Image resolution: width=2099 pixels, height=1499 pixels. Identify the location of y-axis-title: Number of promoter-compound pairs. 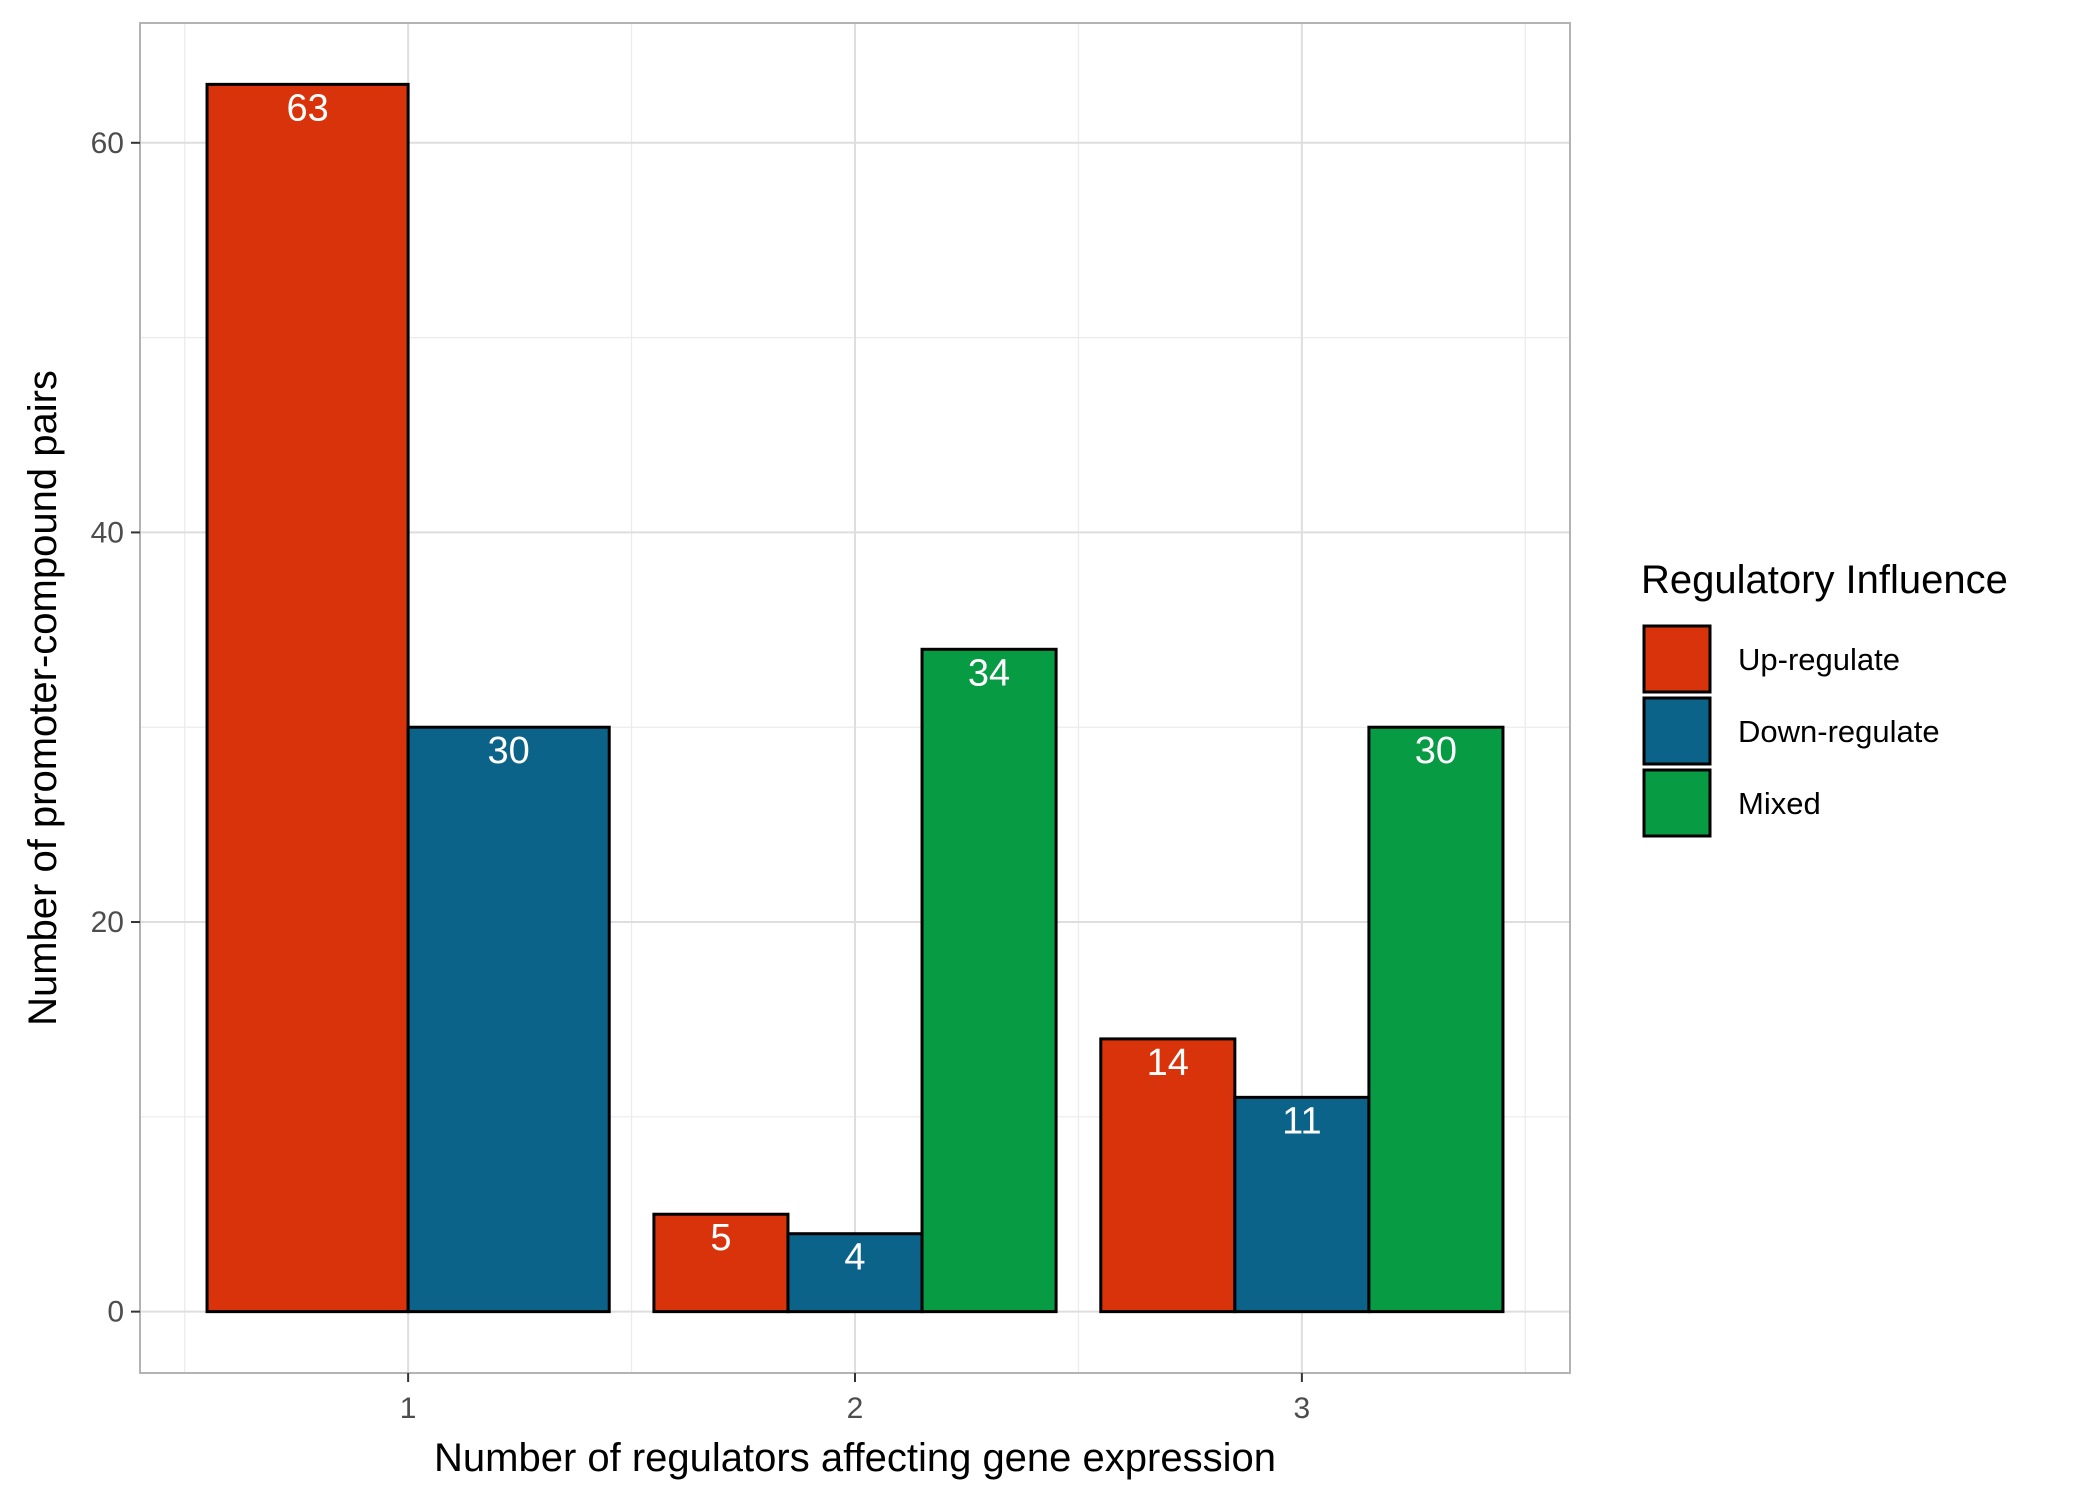
(43, 698).